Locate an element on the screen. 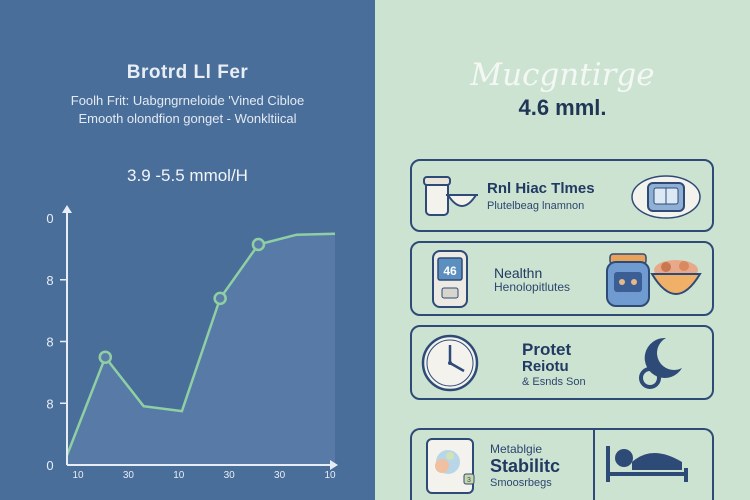 This screenshot has height=500, width=750. info-card-health is located at coordinates (562, 278).